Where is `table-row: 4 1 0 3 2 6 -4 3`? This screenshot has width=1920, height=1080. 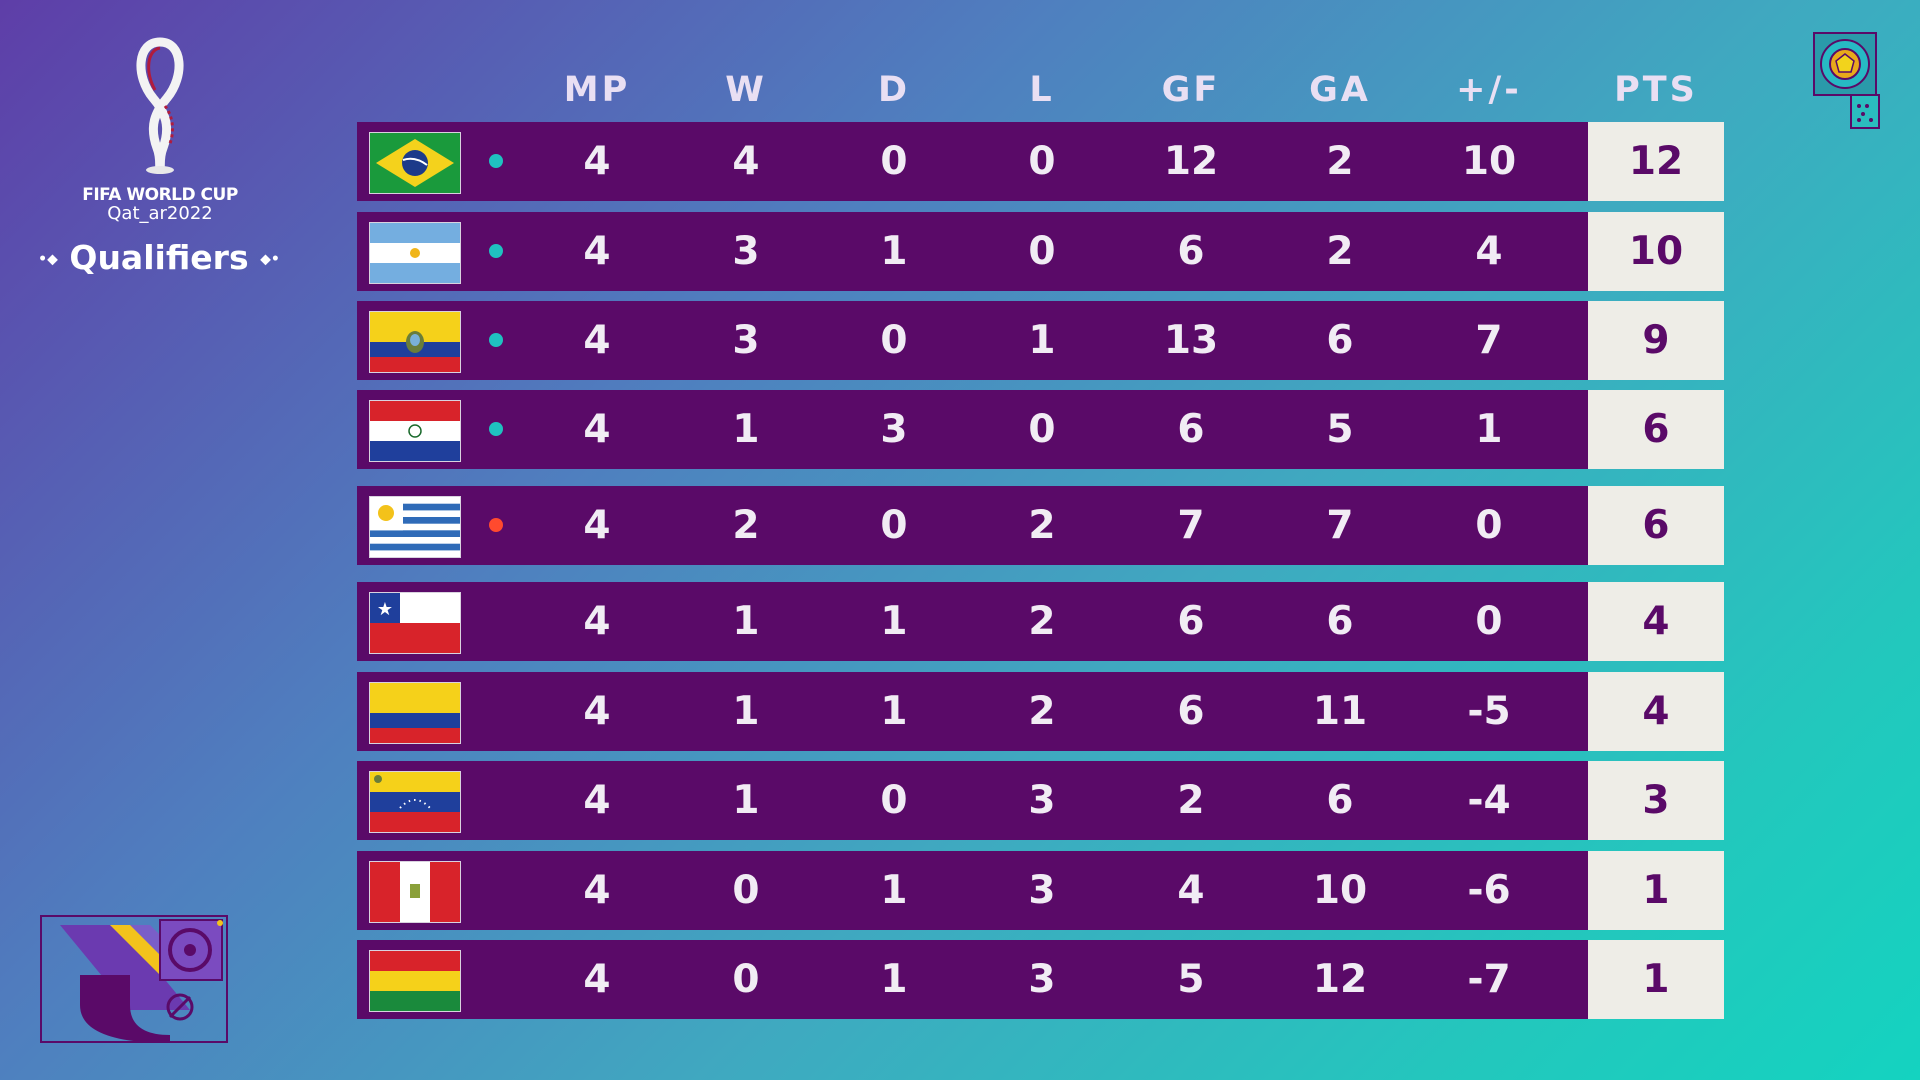 table-row: 4 1 0 3 2 6 -4 3 is located at coordinates (1040, 800).